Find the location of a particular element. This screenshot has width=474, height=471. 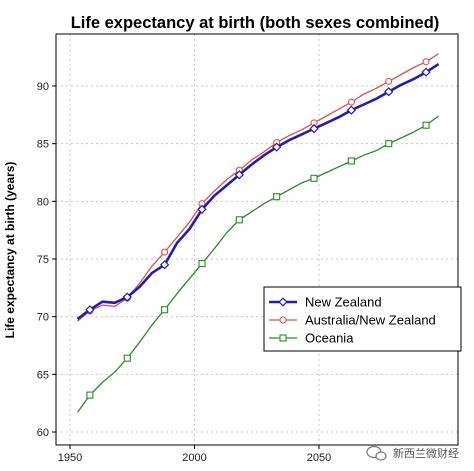

y-axis-label: Life expectancy at birth (years) is located at coordinates (10, 250).